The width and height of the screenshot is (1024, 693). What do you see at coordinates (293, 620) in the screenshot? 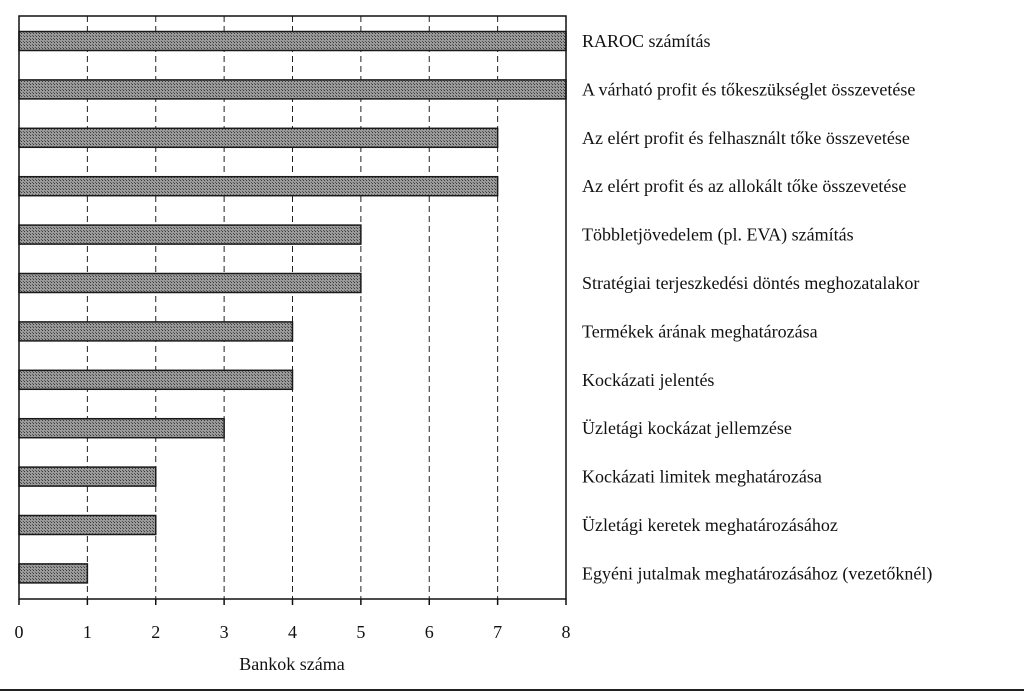
I see `x-axis-ticks: 0 1 2 3 4 5 6 7 8` at bounding box center [293, 620].